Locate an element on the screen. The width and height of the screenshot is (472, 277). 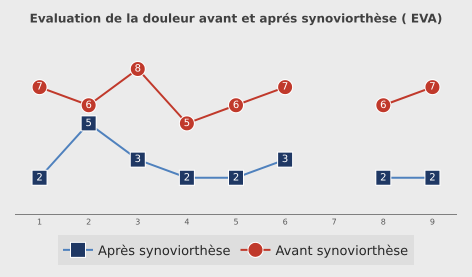
x-tick-label: 8 is located at coordinates (383, 222).